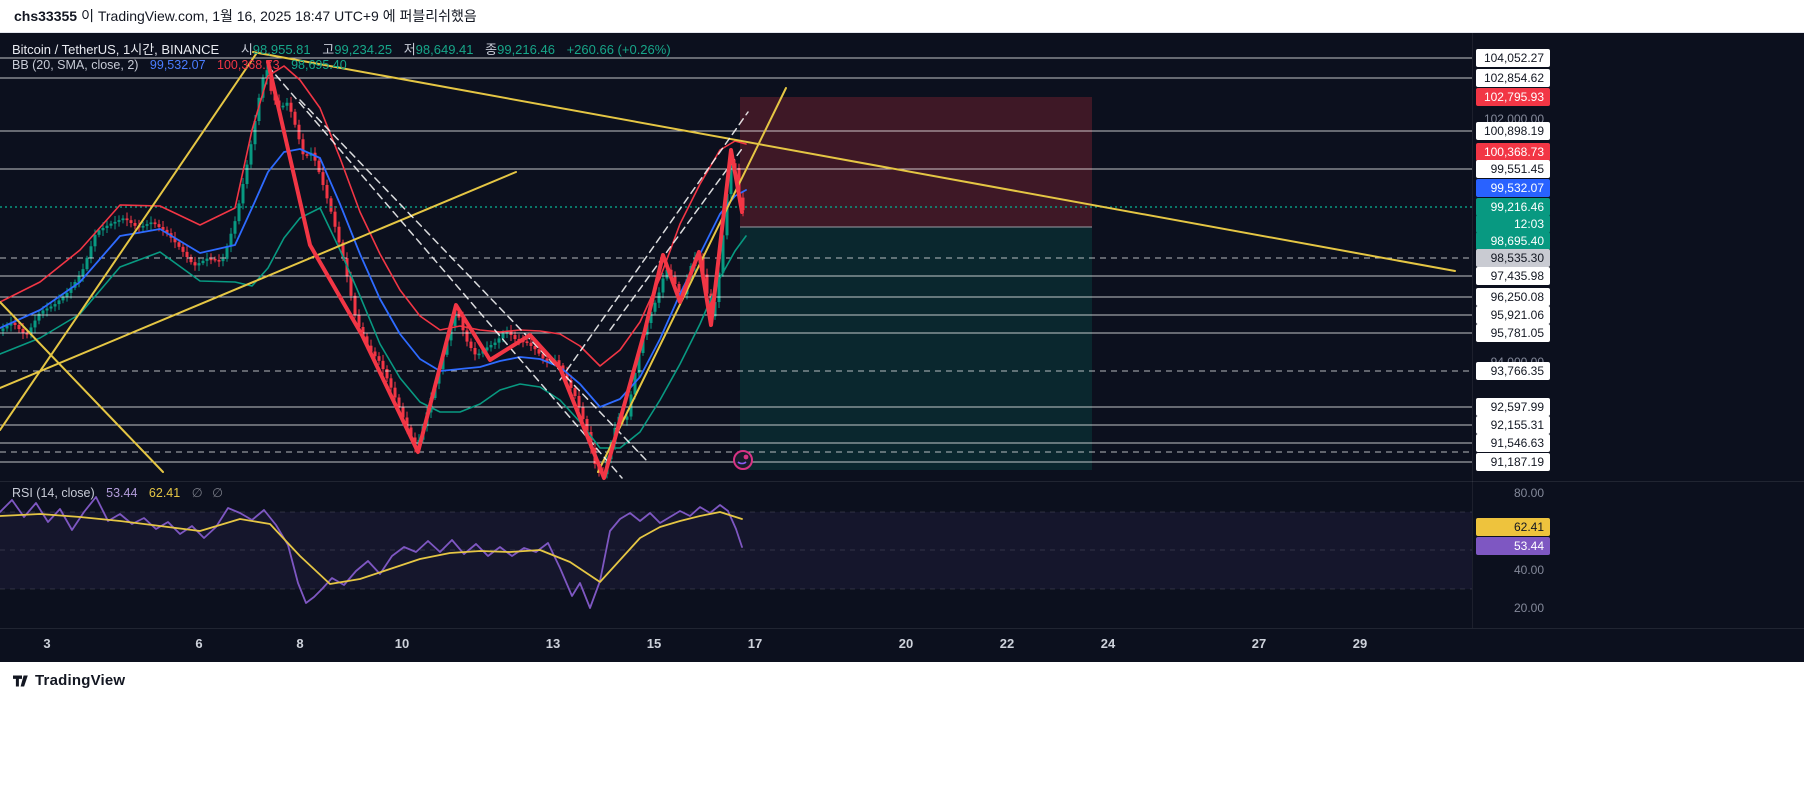 This screenshot has height=803, width=1804. I want to click on price-scale-label: 99,216.46, so click(1513, 207).